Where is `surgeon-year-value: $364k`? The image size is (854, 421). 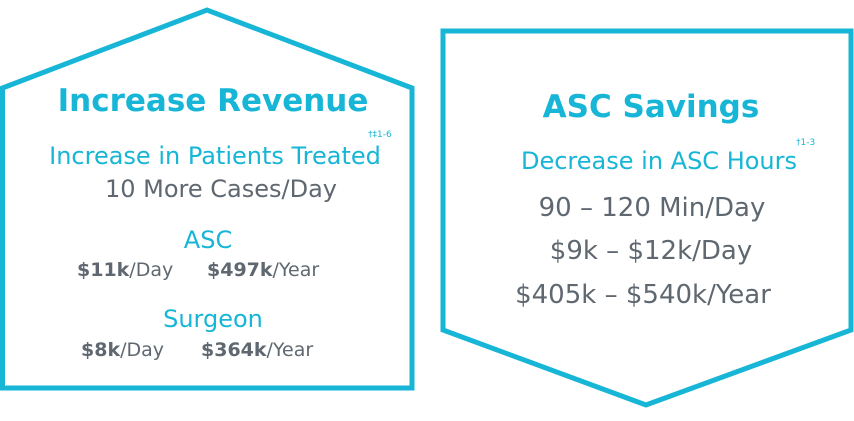 surgeon-year-value: $364k is located at coordinates (234, 350).